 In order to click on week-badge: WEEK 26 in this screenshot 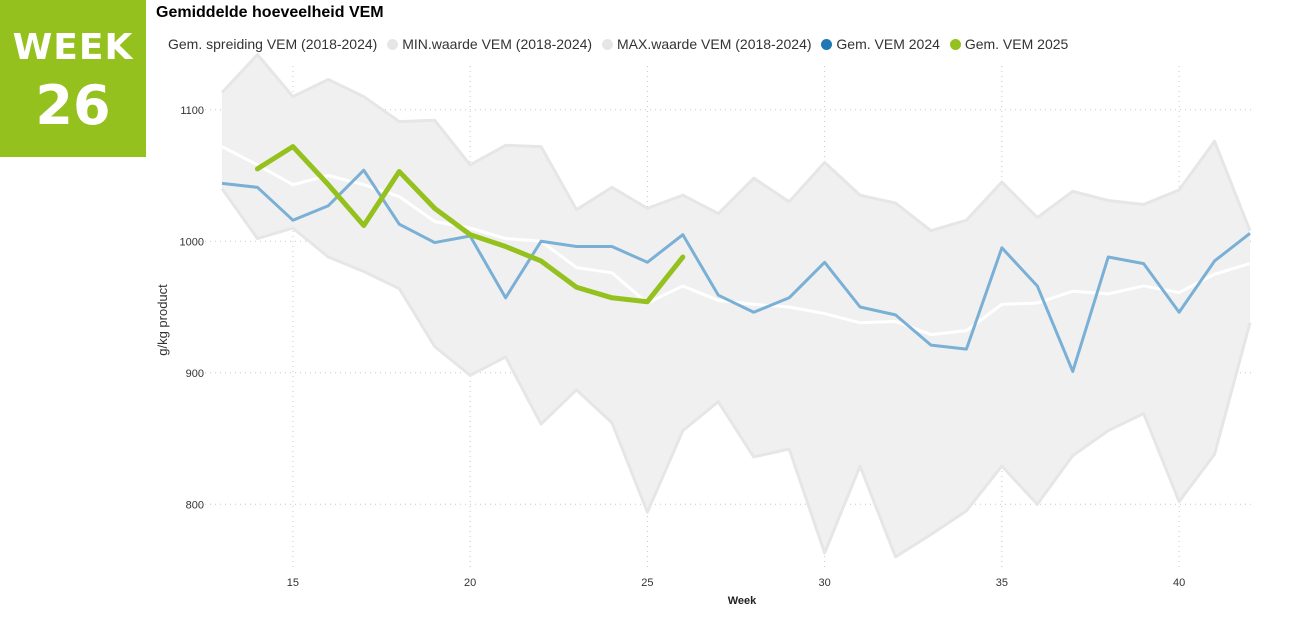, I will do `click(73, 78)`.